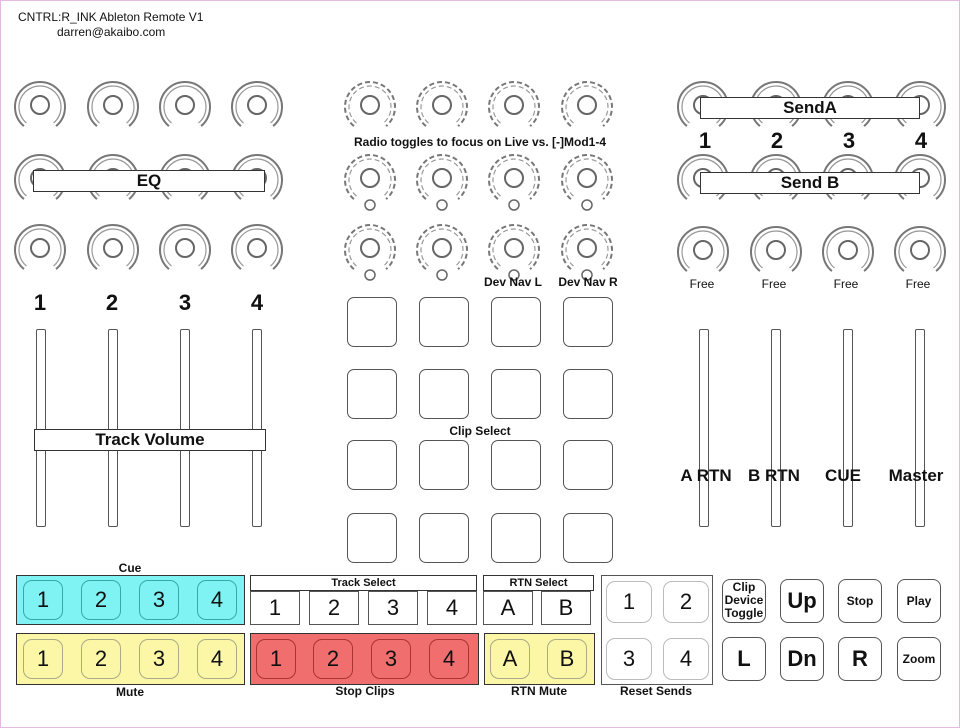 This screenshot has height=728, width=960. I want to click on clip-pad-r2-c3, so click(516, 394).